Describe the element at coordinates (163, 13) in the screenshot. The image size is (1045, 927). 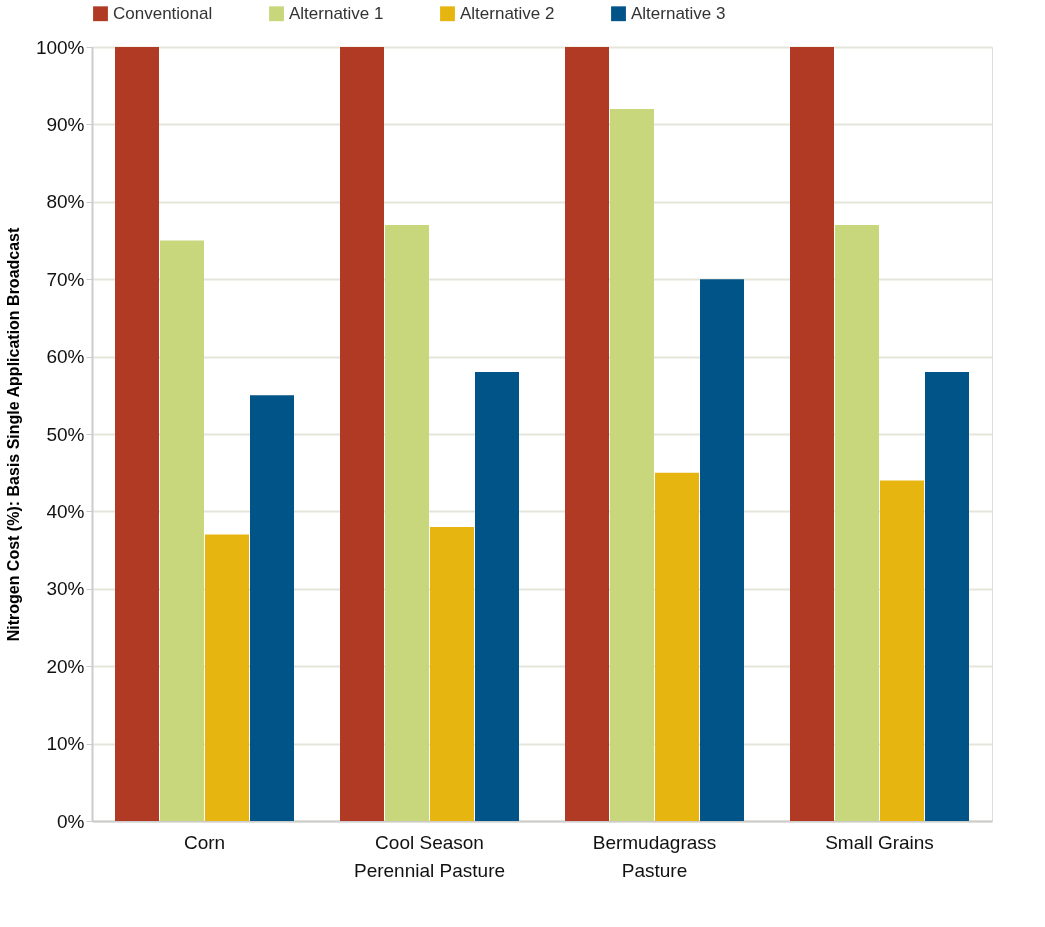
I see `legend-label: Conventional` at that location.